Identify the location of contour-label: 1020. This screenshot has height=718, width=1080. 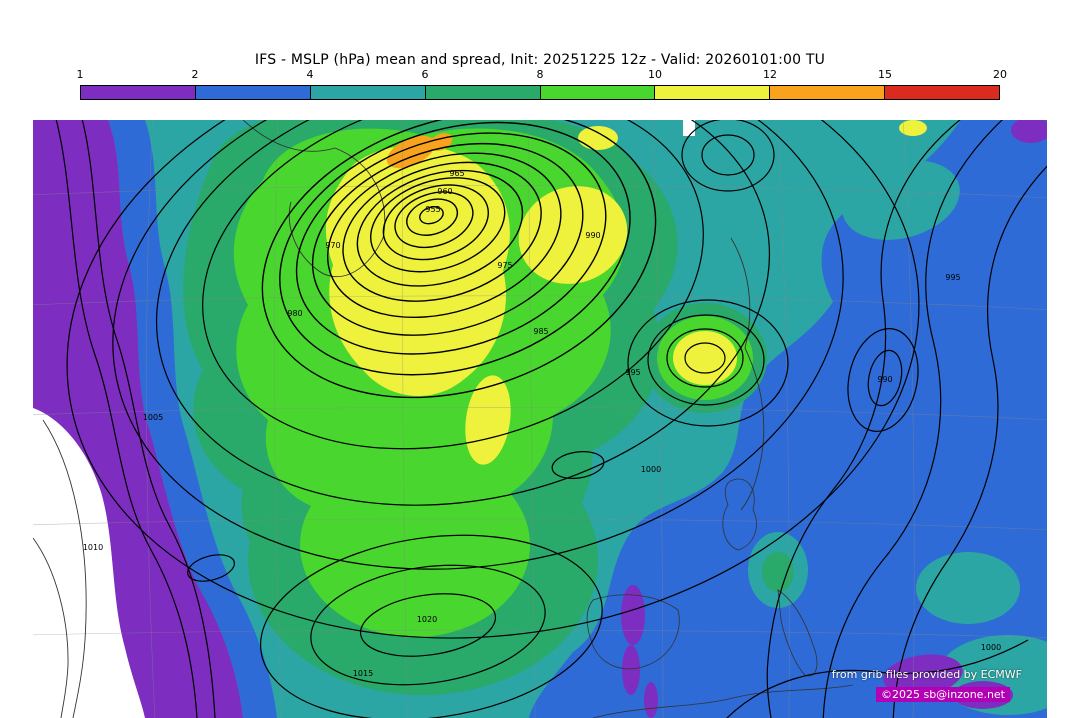
(427, 619).